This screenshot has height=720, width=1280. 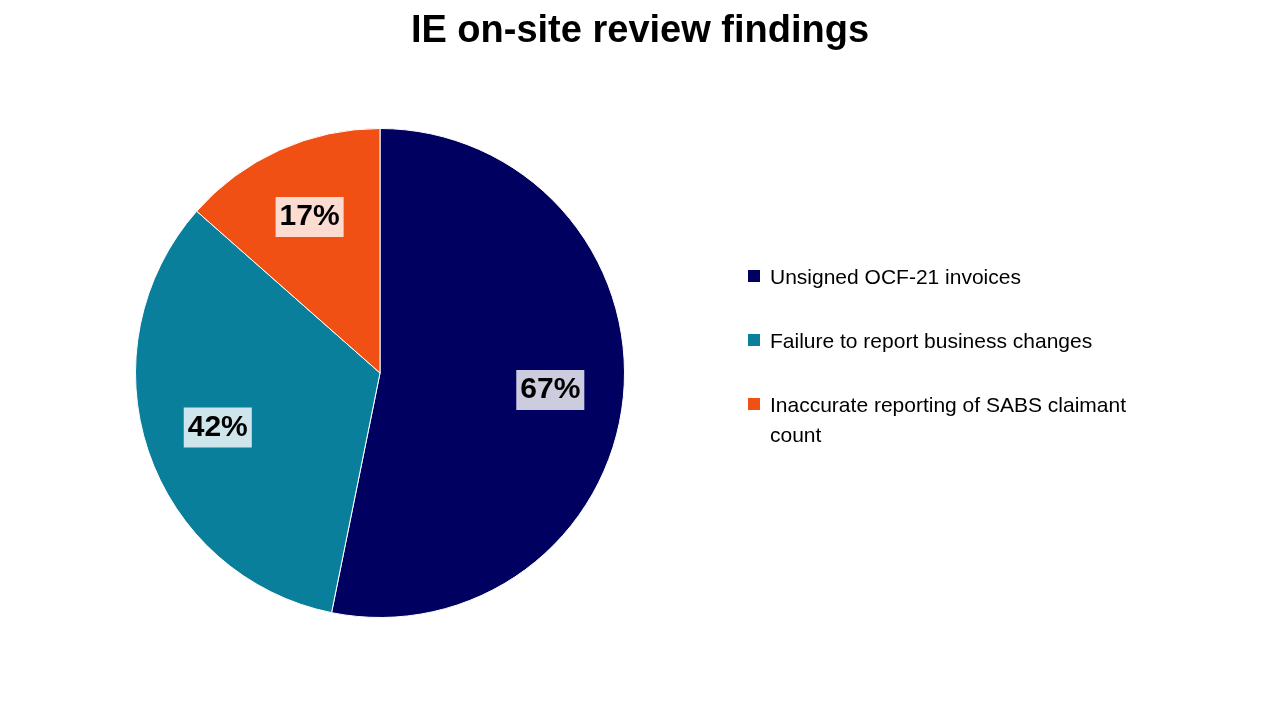 I want to click on data-label: 67%, so click(x=550, y=388).